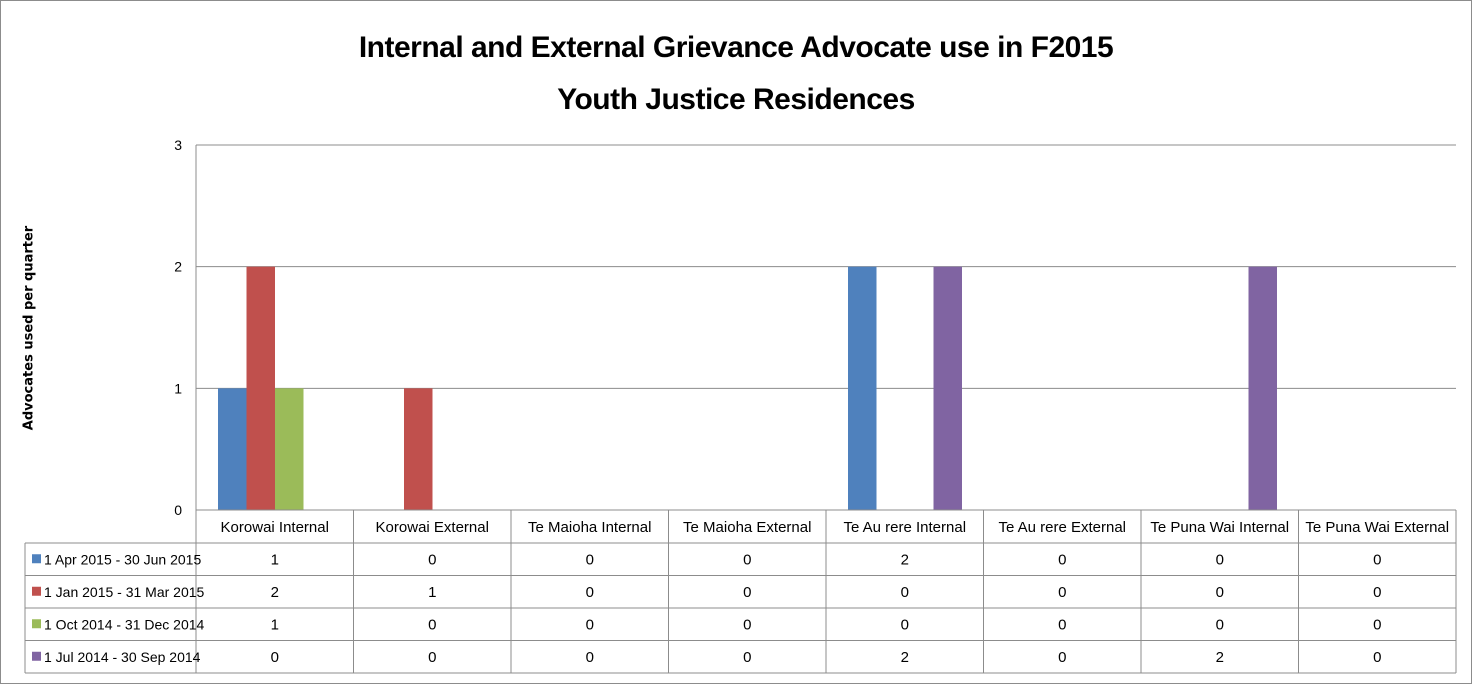 The image size is (1472, 684). Describe the element at coordinates (178, 267) in the screenshot. I see `y-tick-label: 2` at that location.